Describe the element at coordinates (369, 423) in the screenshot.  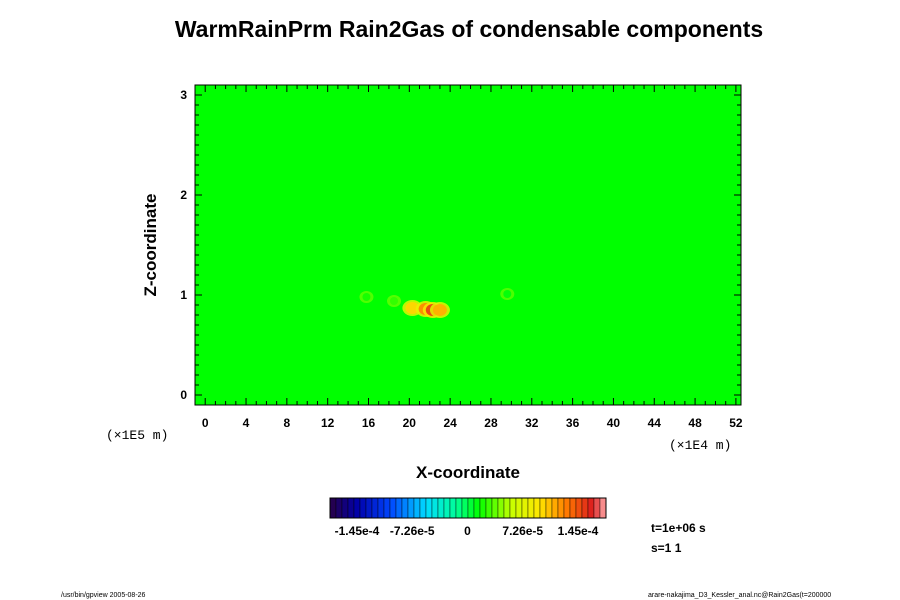
I see `x-tick-label: 16` at that location.